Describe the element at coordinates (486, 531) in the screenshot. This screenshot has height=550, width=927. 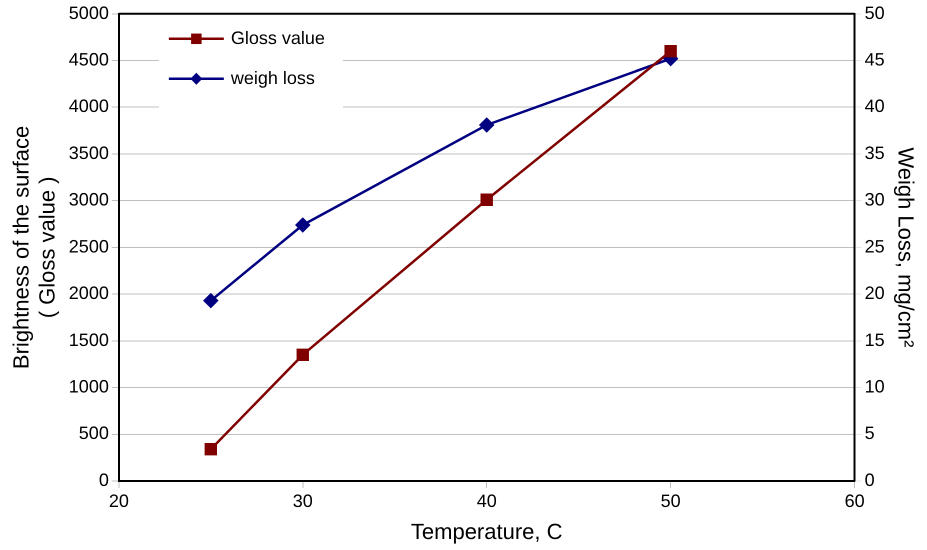
I see `x-axis-title: Temperature, C` at that location.